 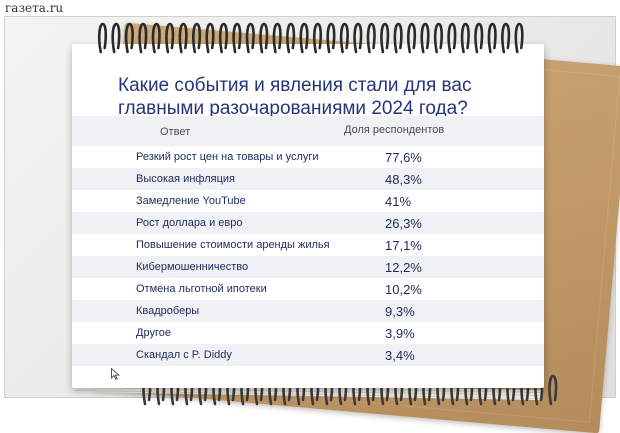 I want to click on row-label: Высокая инфляция, so click(x=185, y=179).